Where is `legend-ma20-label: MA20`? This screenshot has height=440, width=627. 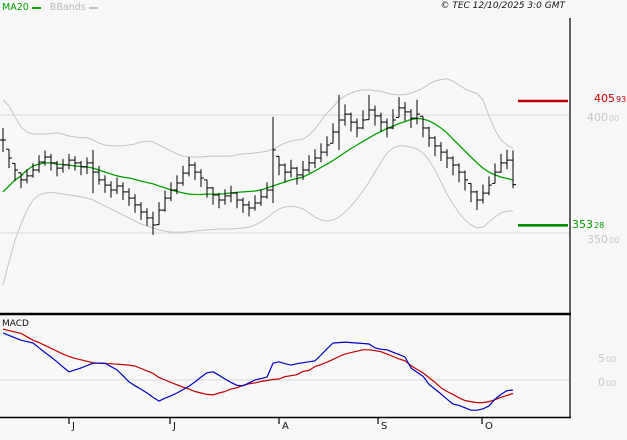
legend-ma20-label: MA20 is located at coordinates (15, 7).